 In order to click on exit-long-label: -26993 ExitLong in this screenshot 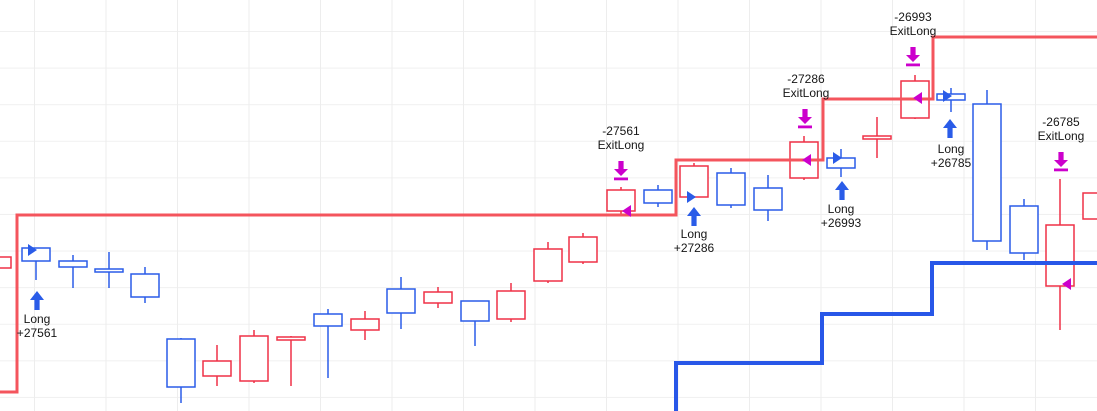, I will do `click(913, 24)`.